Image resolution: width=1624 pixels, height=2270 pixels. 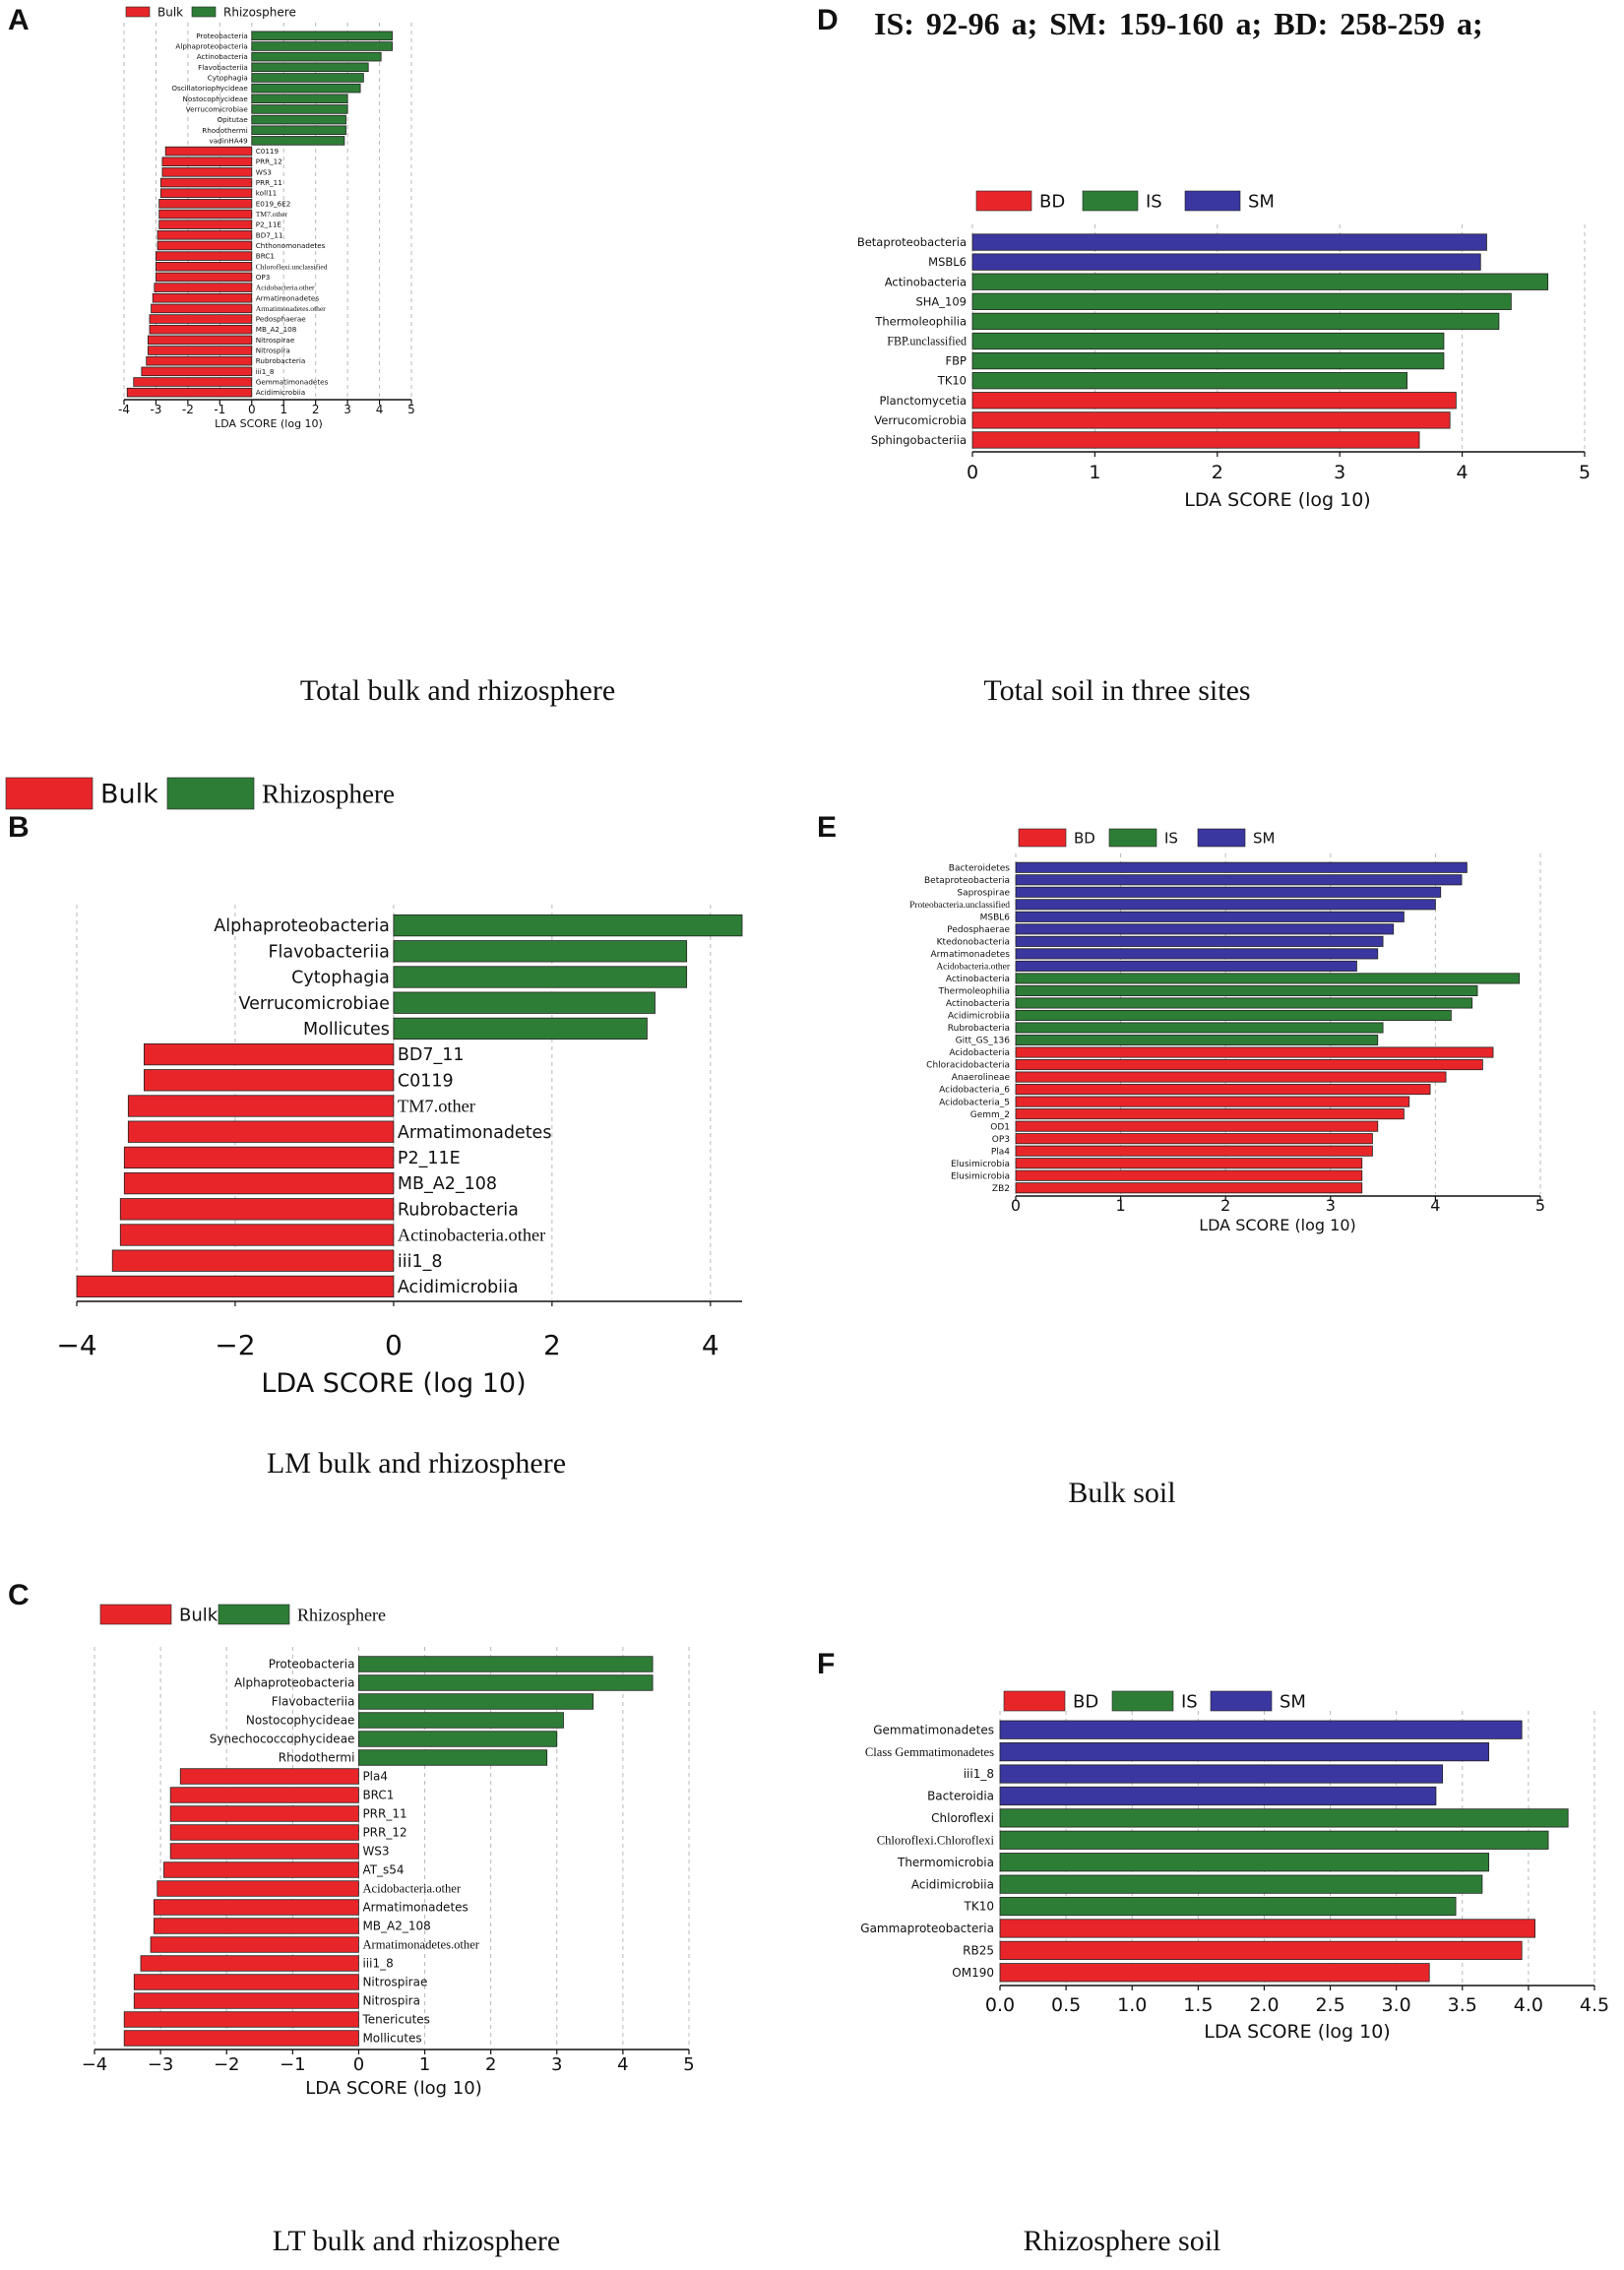 I want to click on panel-letter: F, so click(x=826, y=1664).